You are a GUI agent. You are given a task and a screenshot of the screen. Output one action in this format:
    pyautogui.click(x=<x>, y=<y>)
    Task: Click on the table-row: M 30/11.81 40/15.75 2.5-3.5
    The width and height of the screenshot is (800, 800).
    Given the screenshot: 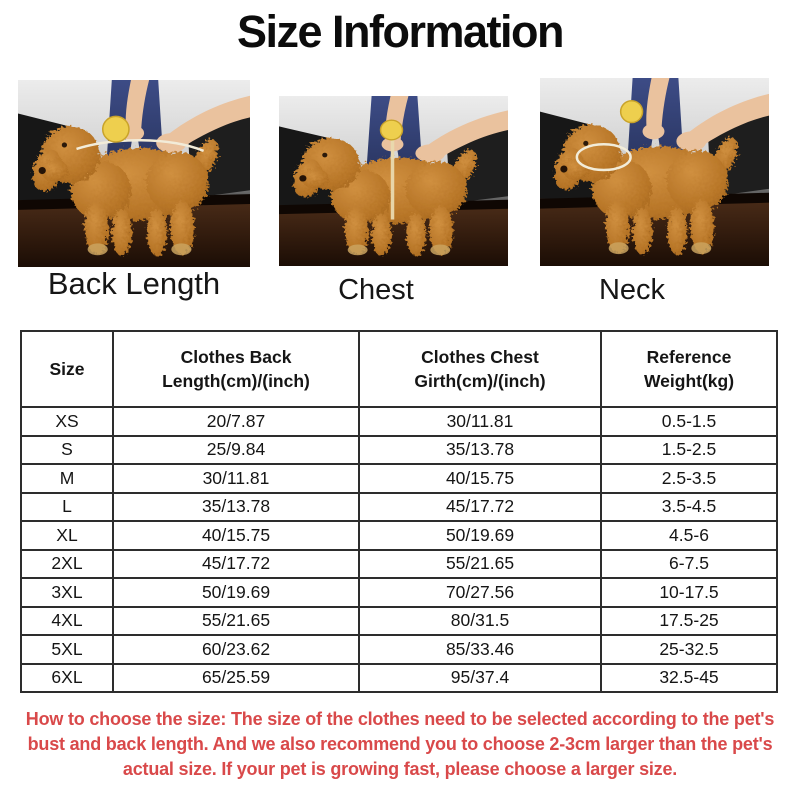 What is the action you would take?
    pyautogui.click(x=399, y=478)
    